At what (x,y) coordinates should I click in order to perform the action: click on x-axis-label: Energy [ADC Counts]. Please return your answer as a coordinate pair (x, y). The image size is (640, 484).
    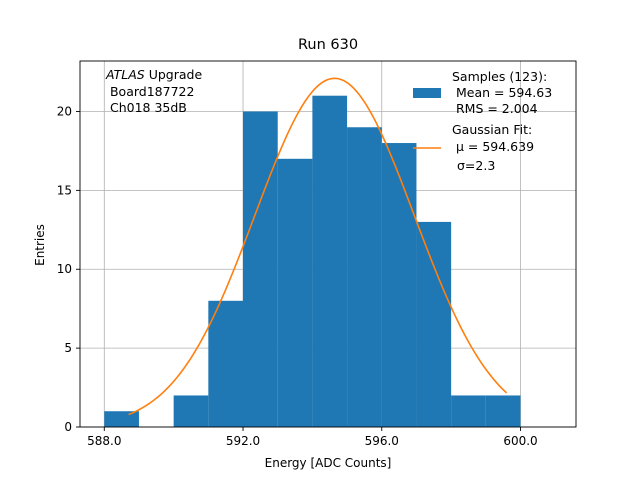
    Looking at the image, I should click on (328, 463).